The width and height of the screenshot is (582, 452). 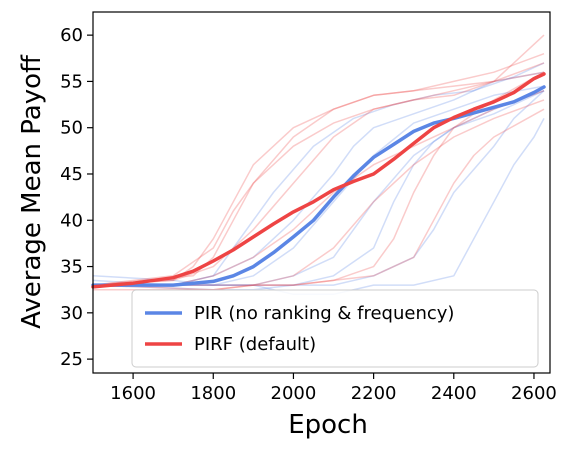 What do you see at coordinates (71, 35) in the screenshot?
I see `y-tick-label: 60` at bounding box center [71, 35].